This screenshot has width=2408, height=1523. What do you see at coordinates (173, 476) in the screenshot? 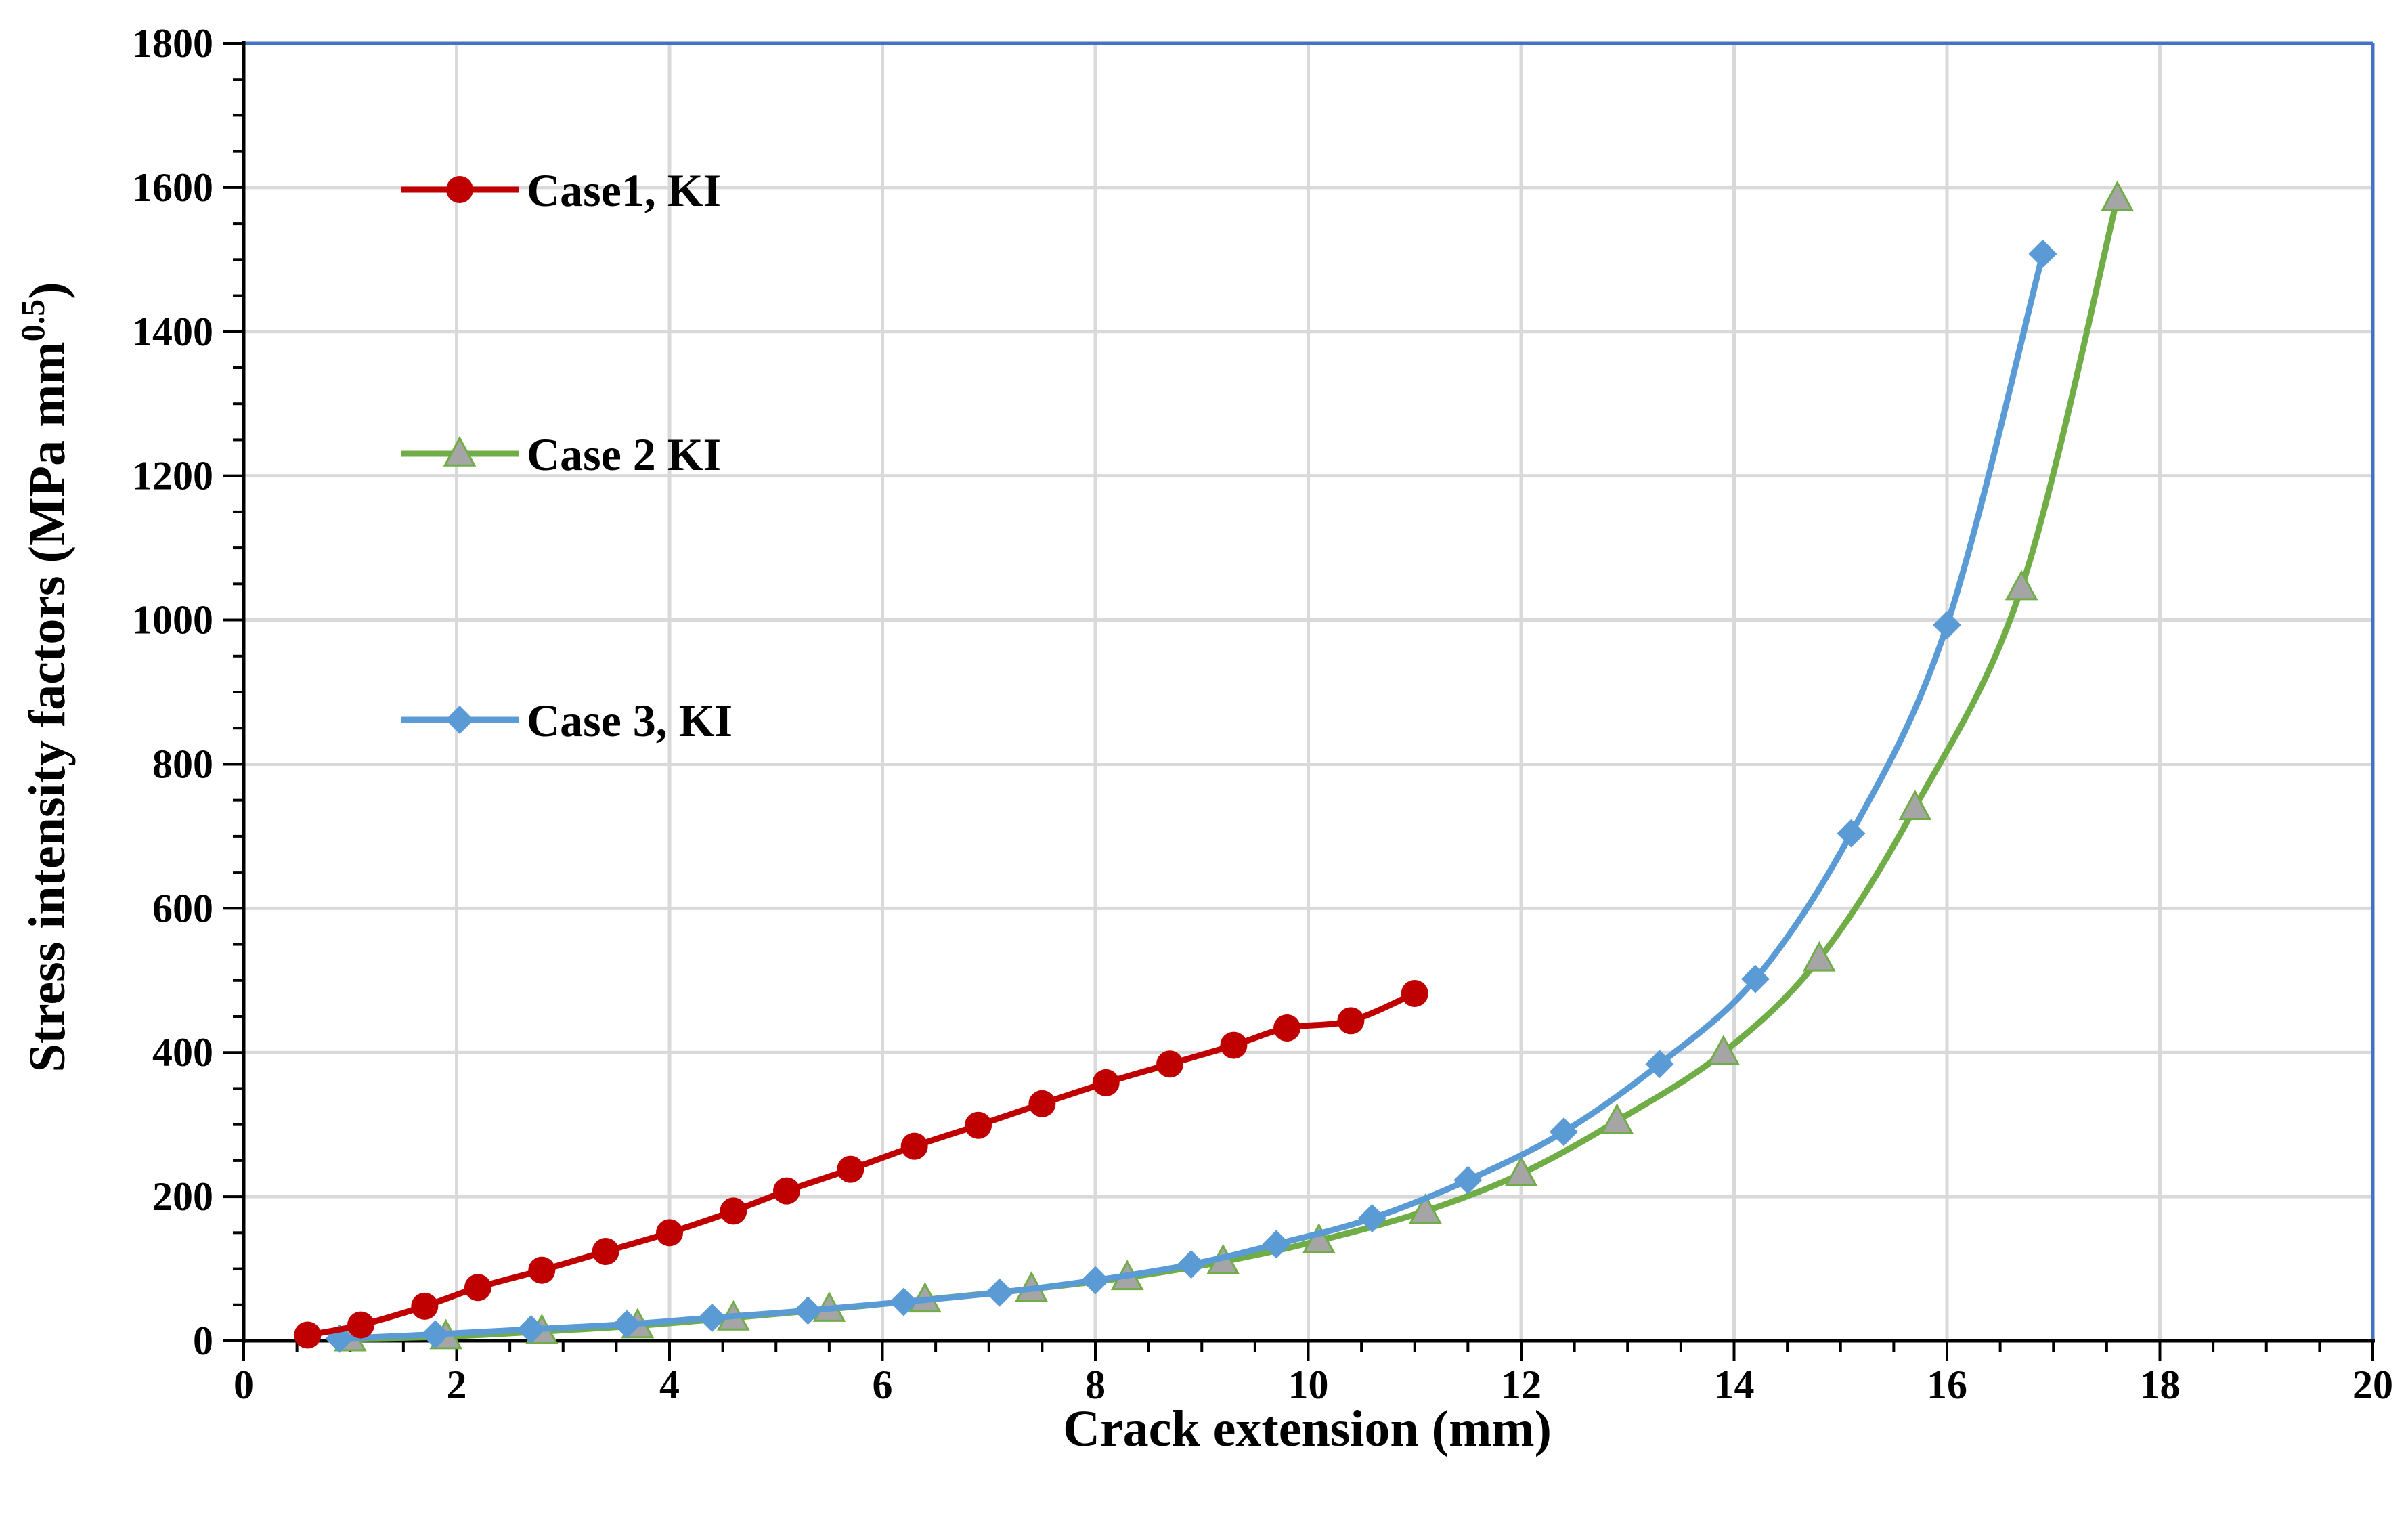
I see `y-tick-label: 1200` at bounding box center [173, 476].